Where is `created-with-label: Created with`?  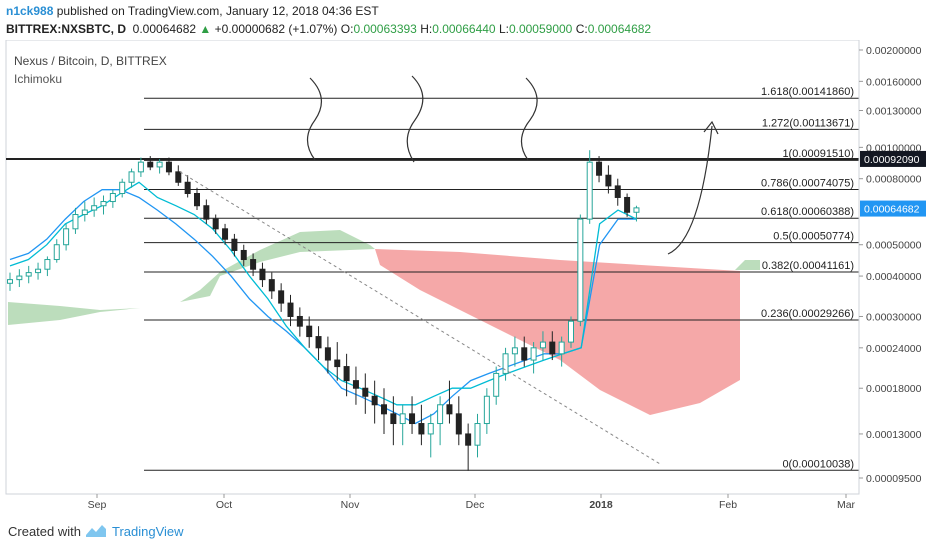
created-with-label: Created with is located at coordinates (44, 531).